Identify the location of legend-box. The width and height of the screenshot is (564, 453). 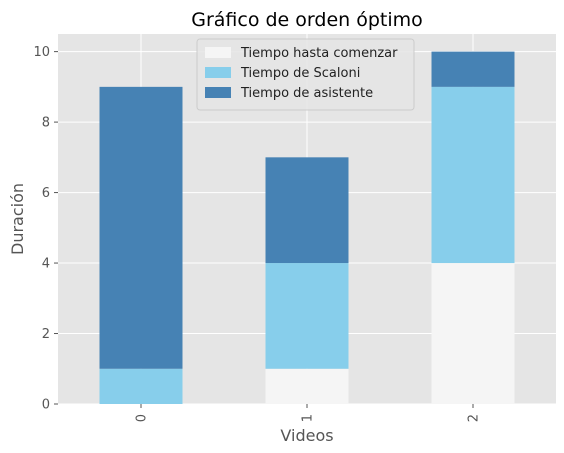
(305, 74).